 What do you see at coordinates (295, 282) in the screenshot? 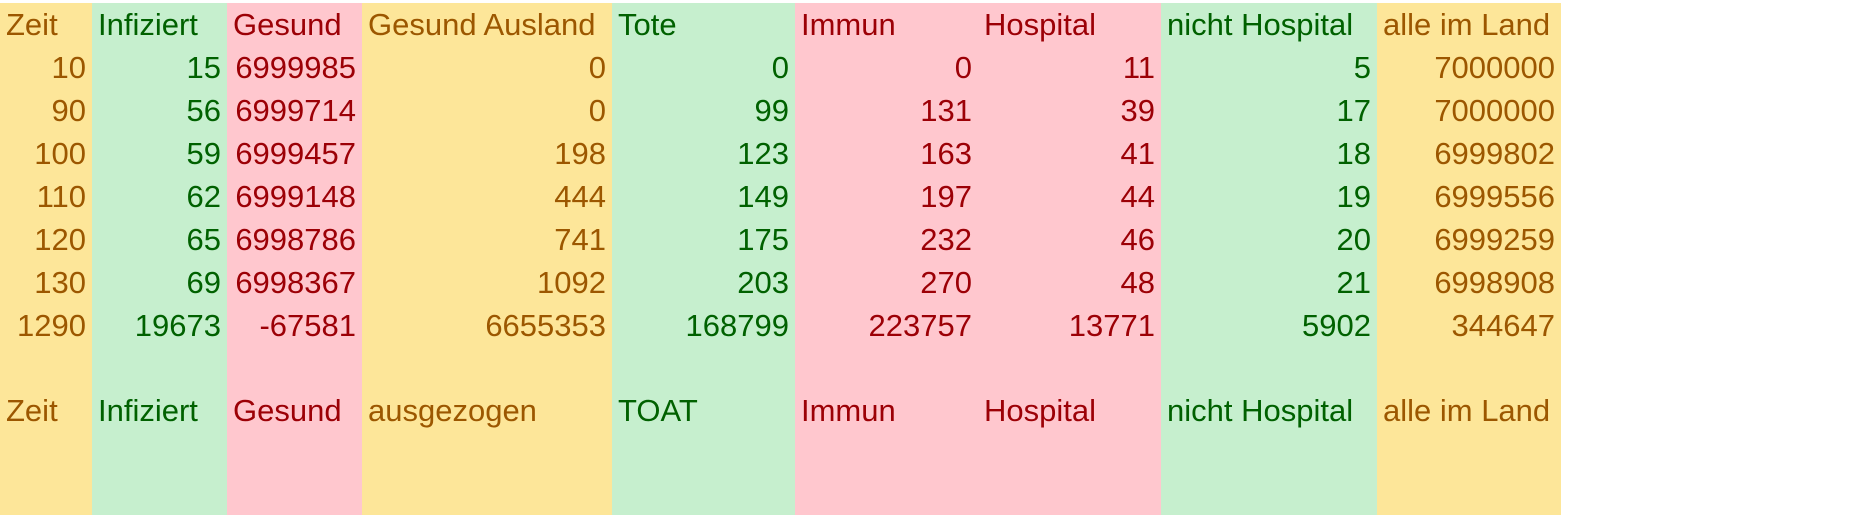
I see `row-6-cell-gesund: 6998367` at bounding box center [295, 282].